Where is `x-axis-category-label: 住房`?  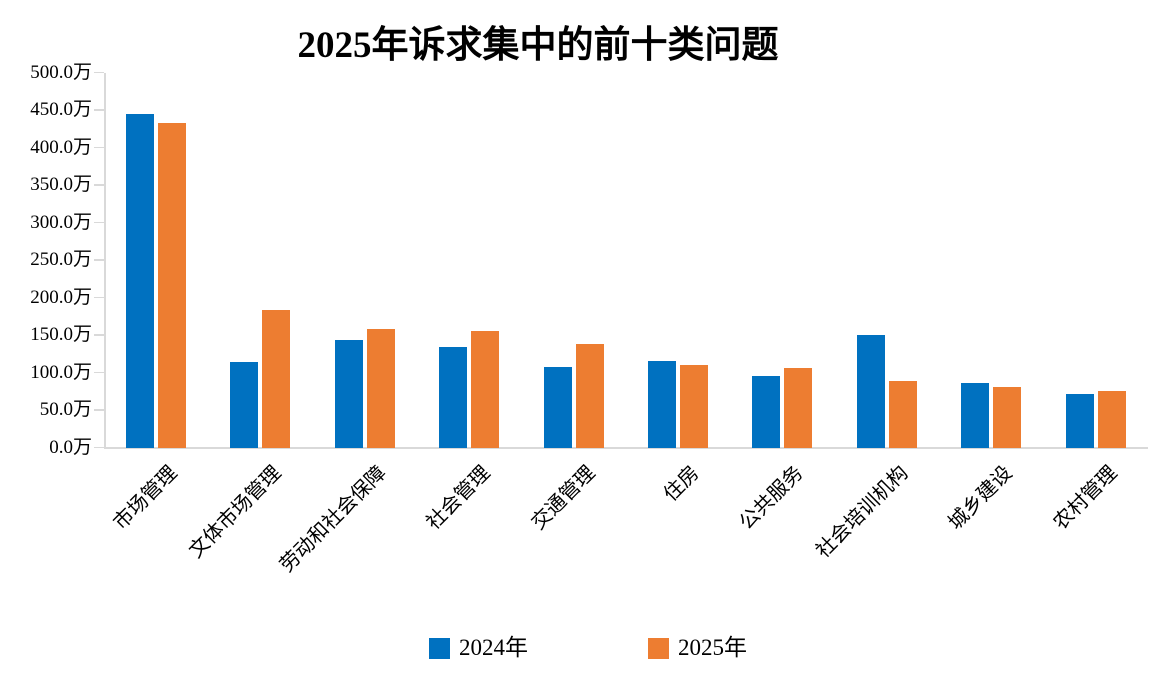
x-axis-category-label: 住房 is located at coordinates (681, 484).